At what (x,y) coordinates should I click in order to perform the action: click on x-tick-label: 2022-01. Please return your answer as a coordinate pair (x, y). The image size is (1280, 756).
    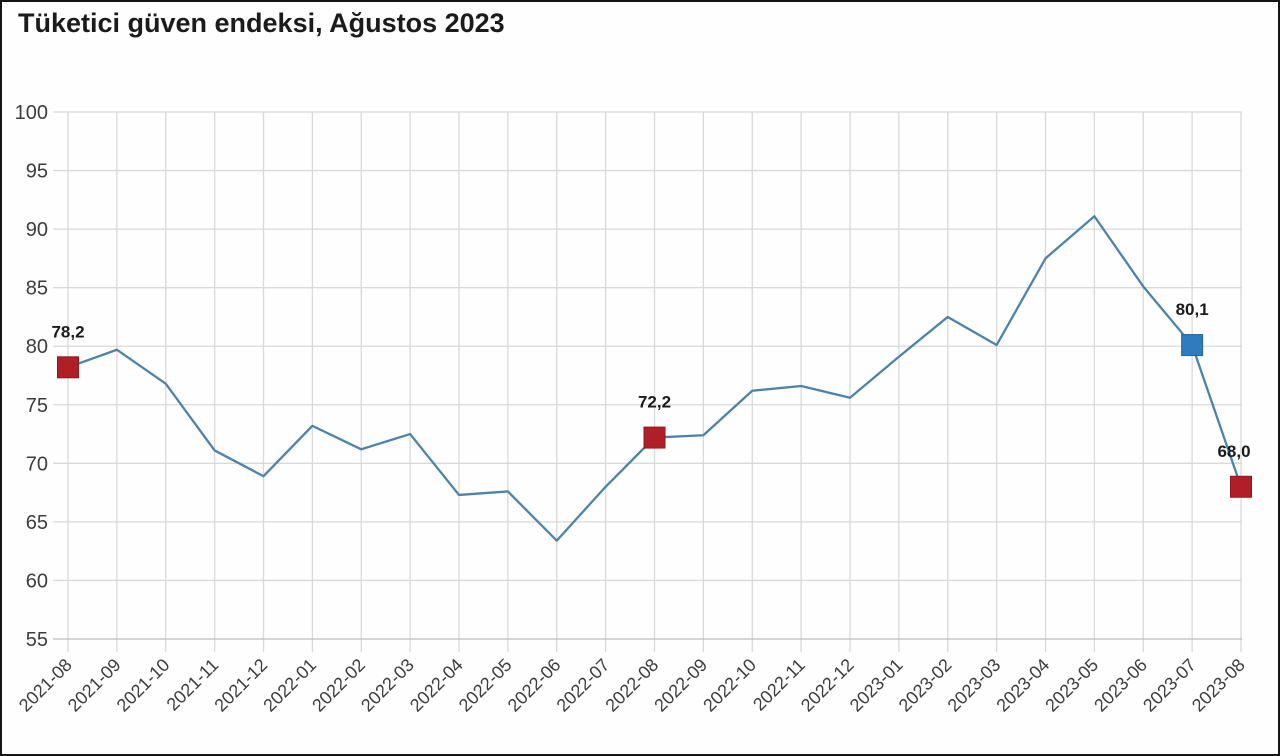
    Looking at the image, I should click on (289, 685).